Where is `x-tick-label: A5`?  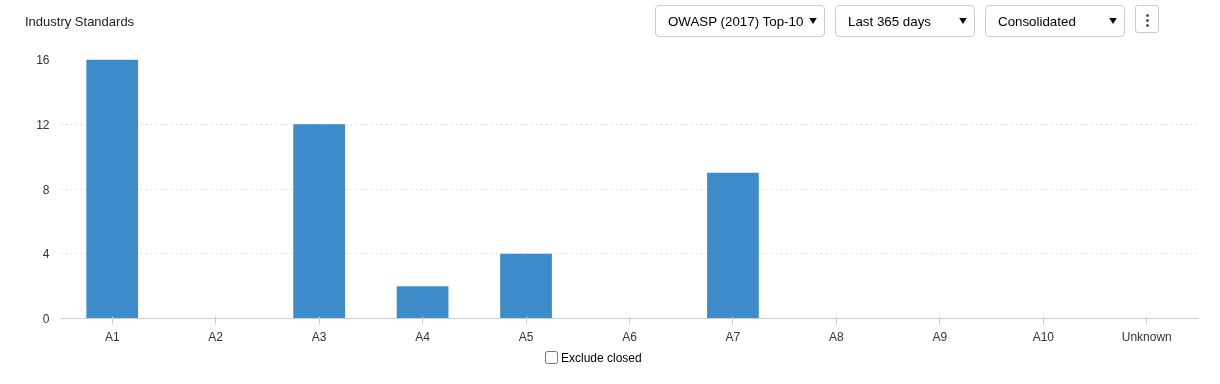 x-tick-label: A5 is located at coordinates (526, 336).